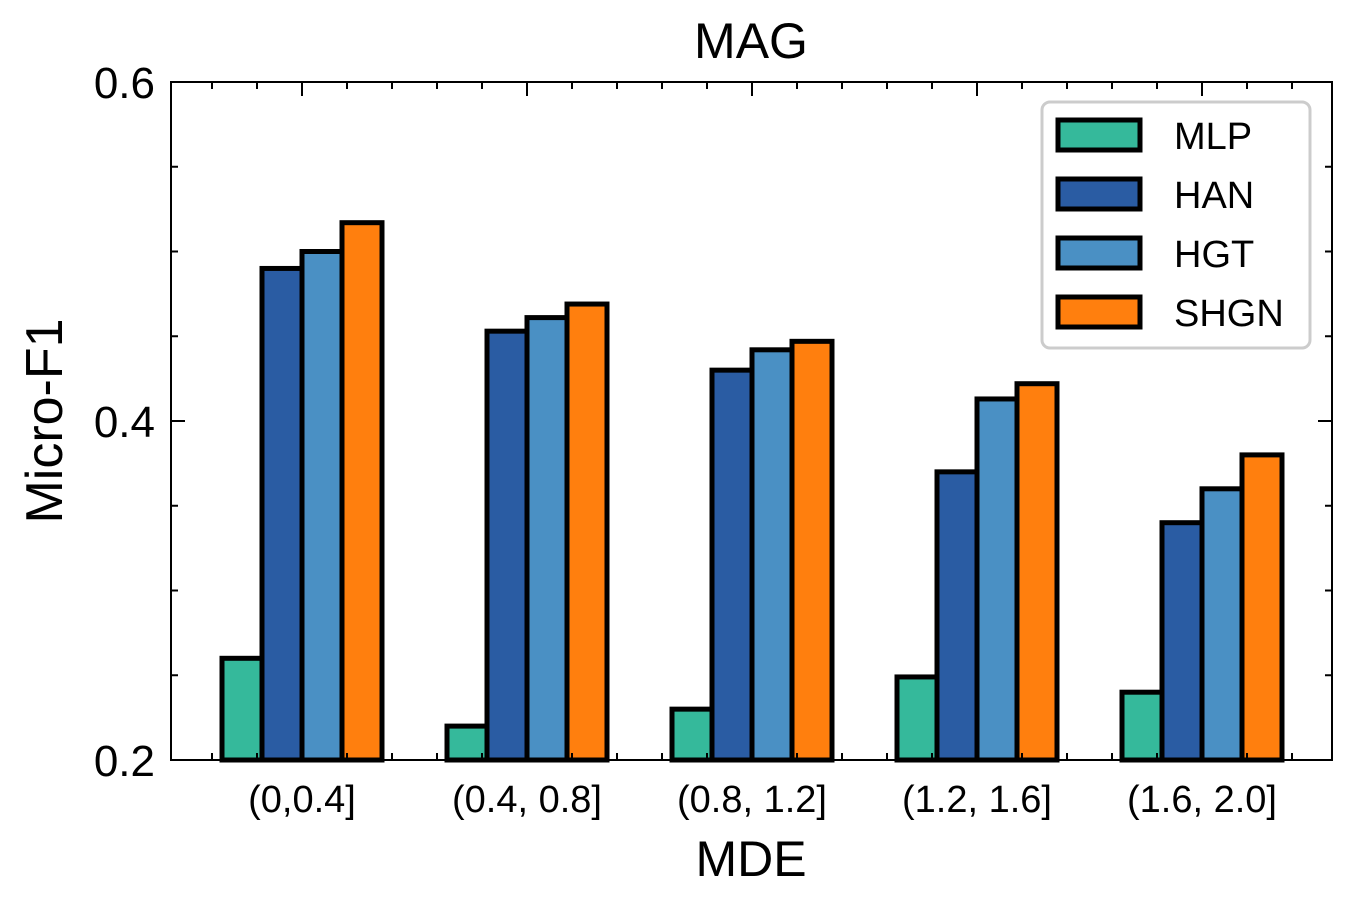 The height and width of the screenshot is (904, 1347). I want to click on legend-swatch-shgn, so click(1099, 312).